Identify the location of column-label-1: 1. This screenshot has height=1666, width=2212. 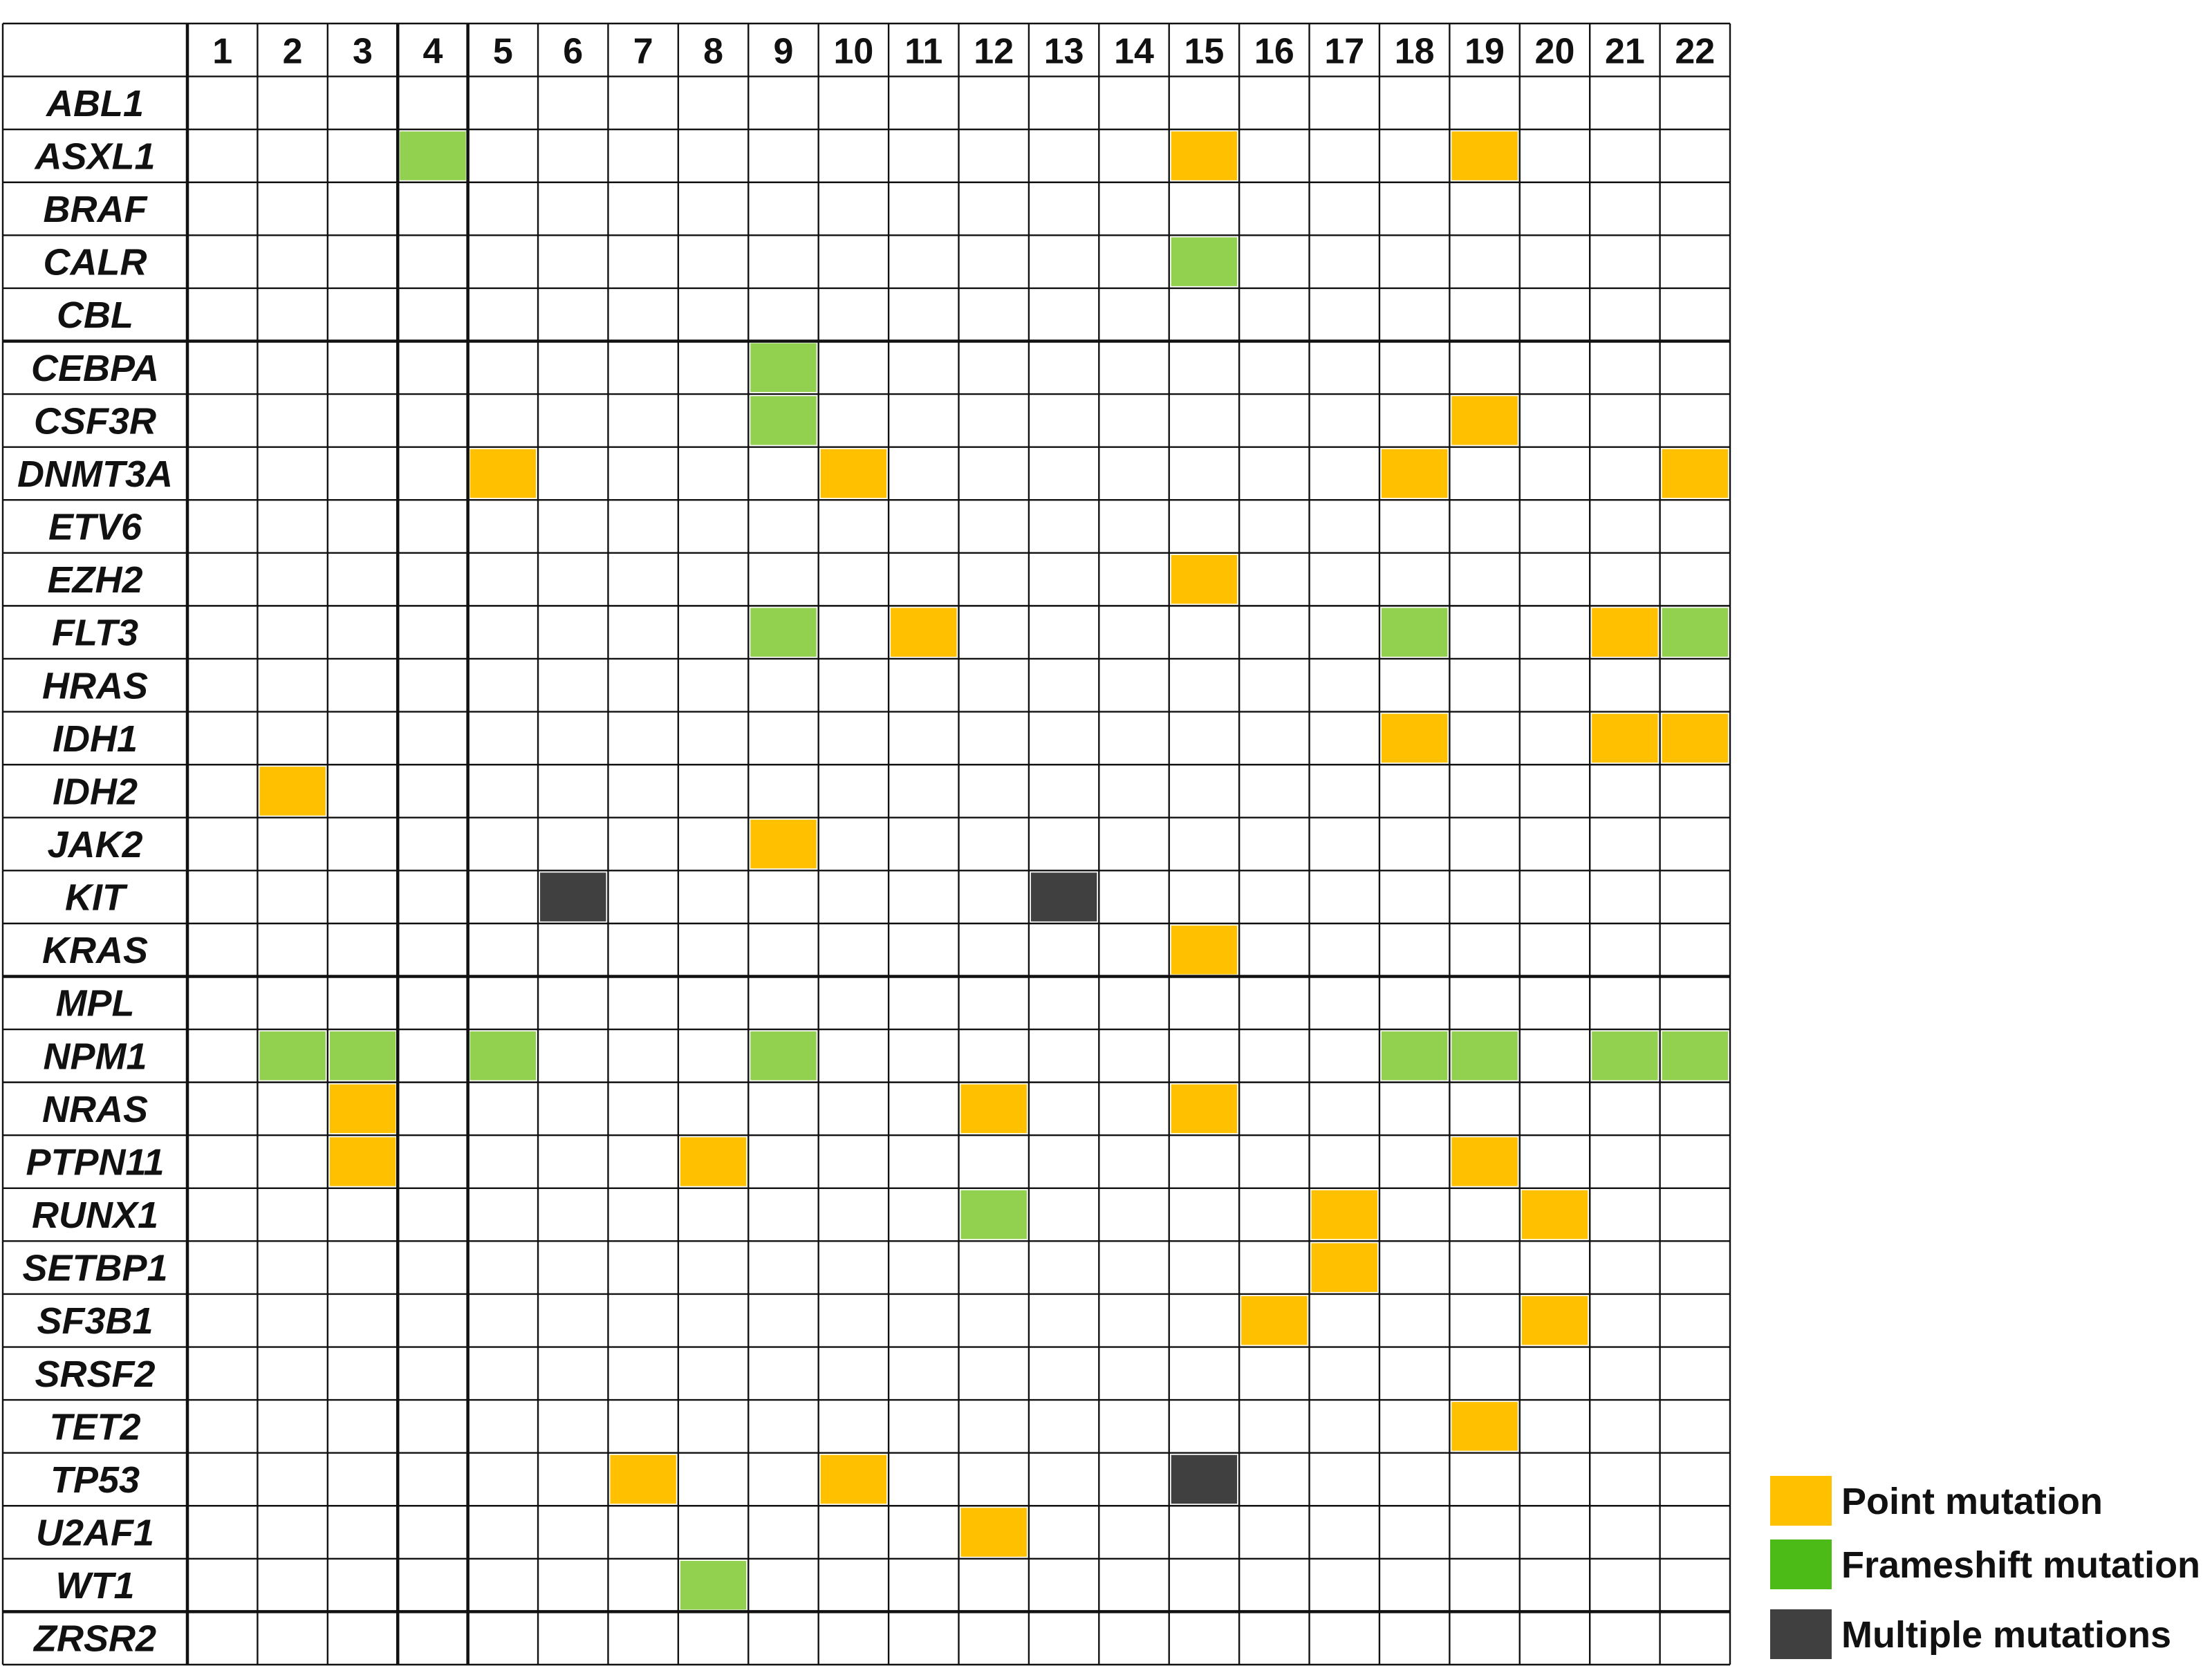
(222, 51).